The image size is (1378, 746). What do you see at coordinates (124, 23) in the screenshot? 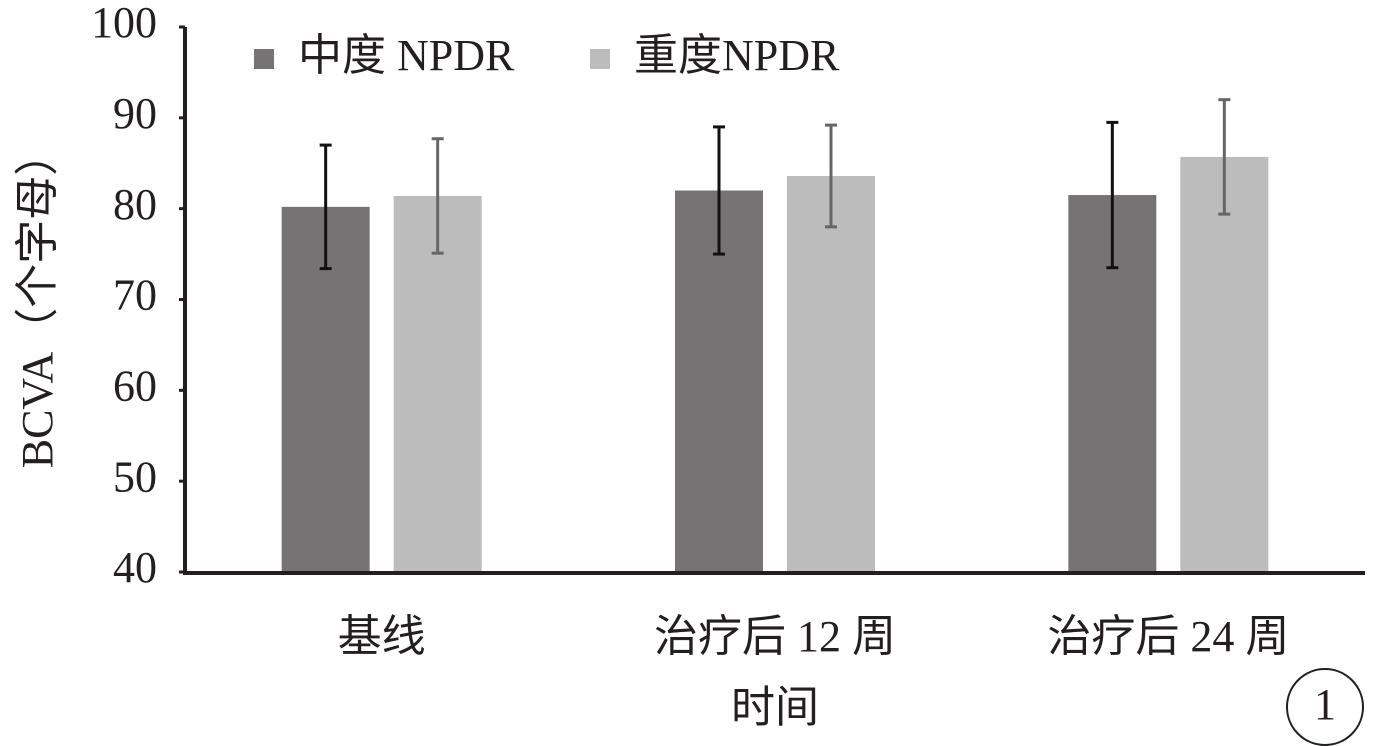
I see `y-tick-label: 100` at bounding box center [124, 23].